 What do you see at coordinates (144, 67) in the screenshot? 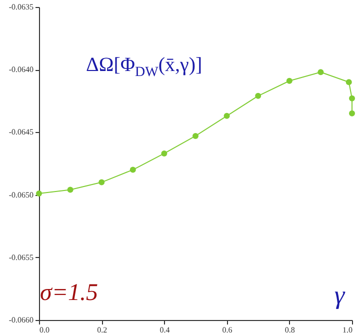
I see `y-axis-title: ΔΩ[Φ$_{DW}$(x̄,γ)]` at bounding box center [144, 67].